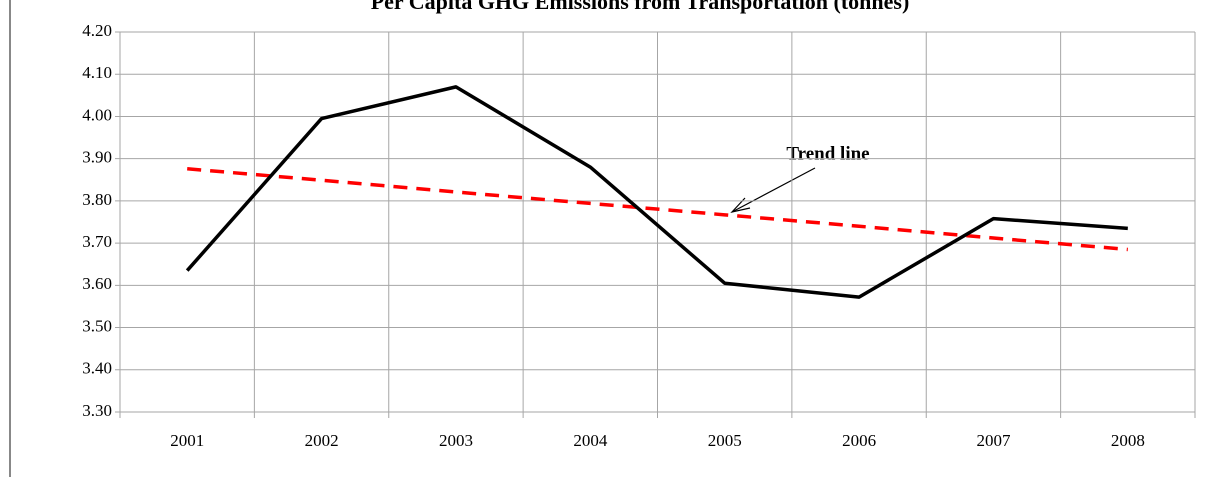  Describe the element at coordinates (97, 368) in the screenshot. I see `y-tick-label: 3.40` at that location.